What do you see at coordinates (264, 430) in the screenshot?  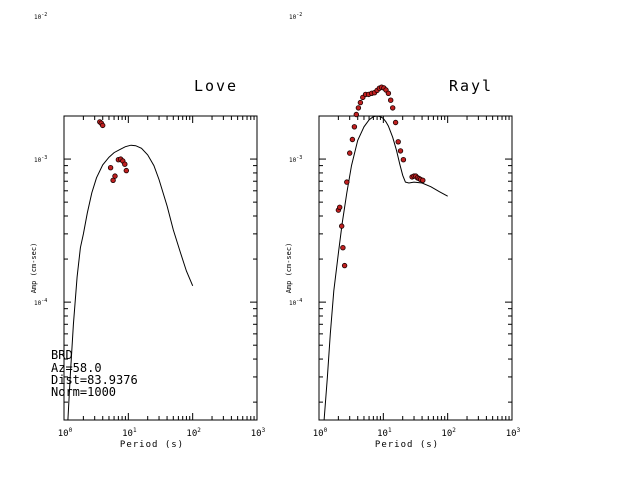 I see `love-x-tick-label-exponent: 3` at bounding box center [264, 430].